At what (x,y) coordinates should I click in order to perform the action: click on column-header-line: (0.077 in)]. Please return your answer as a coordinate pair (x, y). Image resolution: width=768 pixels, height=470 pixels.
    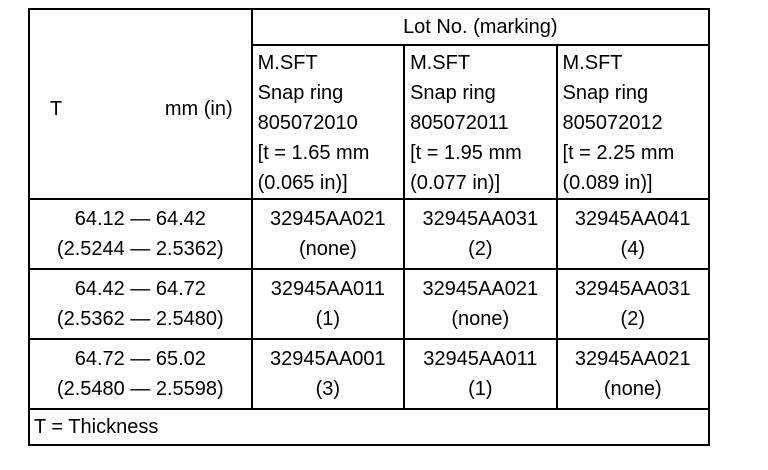
    Looking at the image, I should click on (455, 183).